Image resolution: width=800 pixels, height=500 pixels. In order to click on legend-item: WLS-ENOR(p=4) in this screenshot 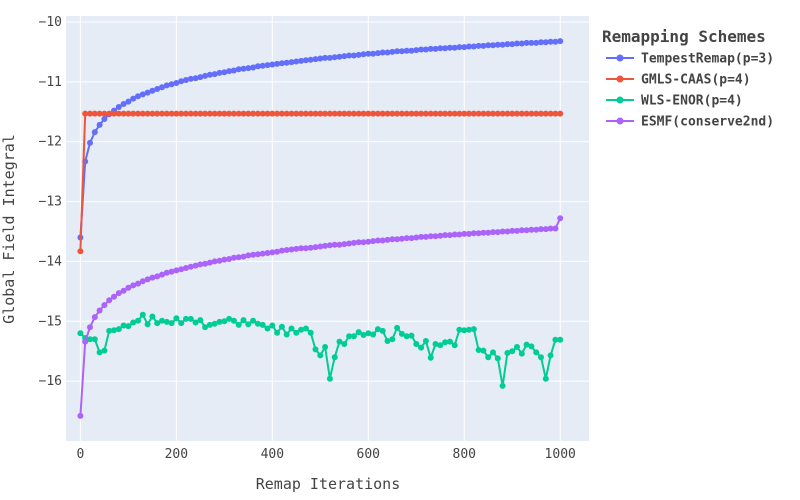, I will do `click(674, 101)`.